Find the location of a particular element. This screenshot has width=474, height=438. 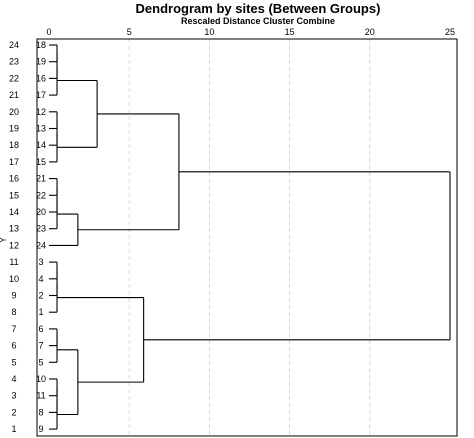

x-tick-label: 5 is located at coordinates (129, 32).